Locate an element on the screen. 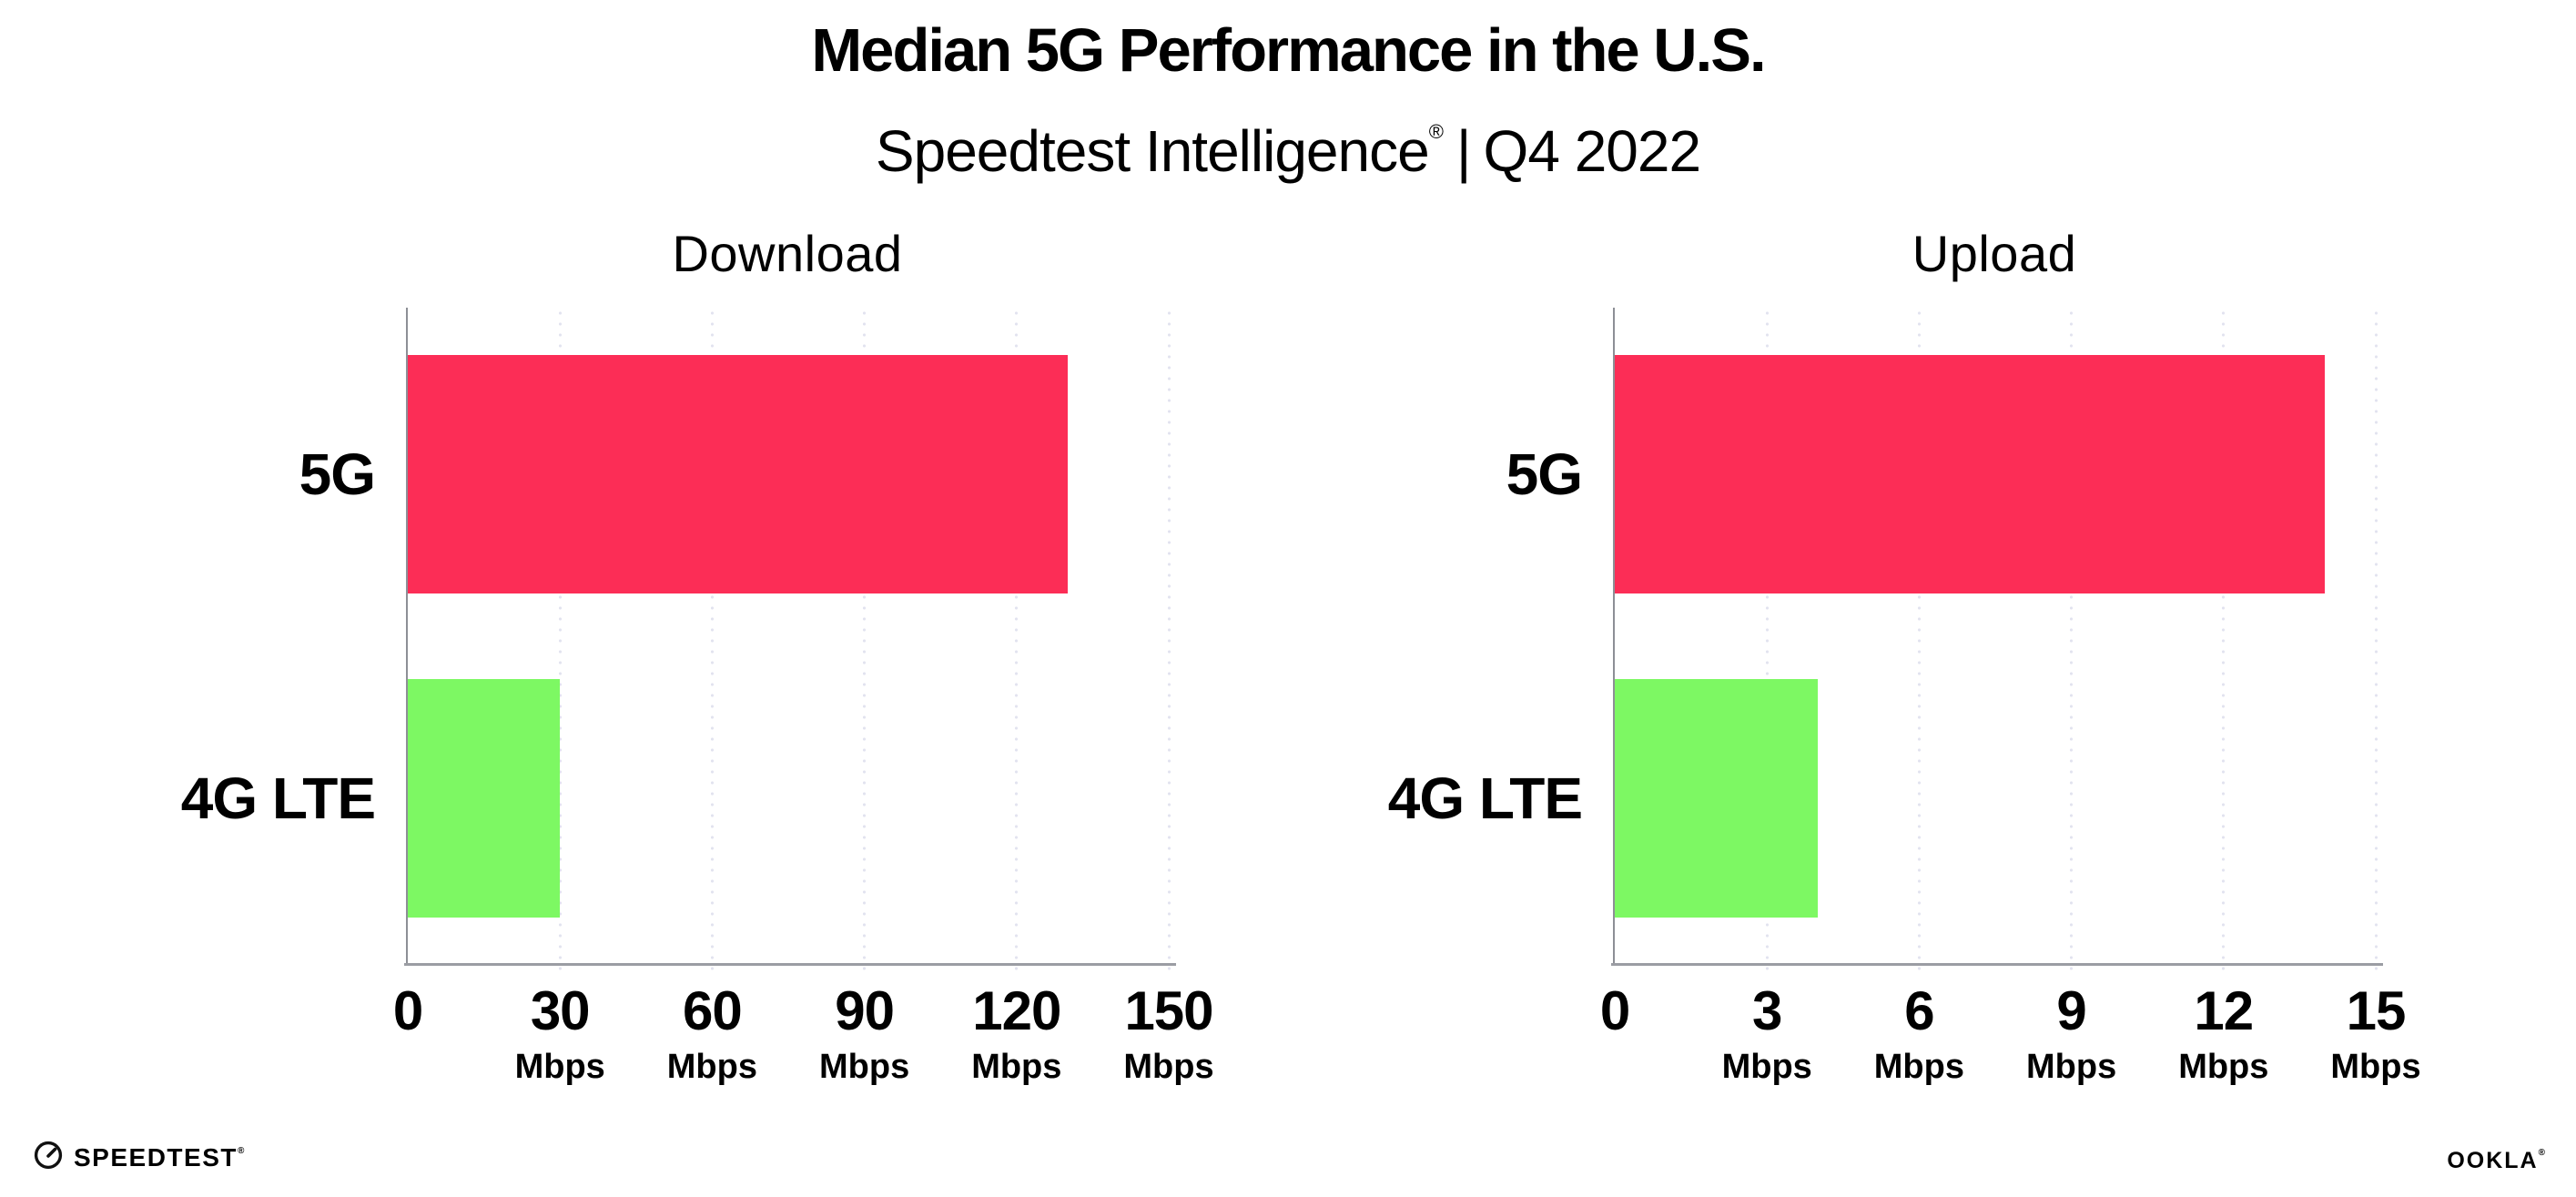 This screenshot has height=1197, width=2576. x-tick-label: 90 Mbps is located at coordinates (864, 1035).